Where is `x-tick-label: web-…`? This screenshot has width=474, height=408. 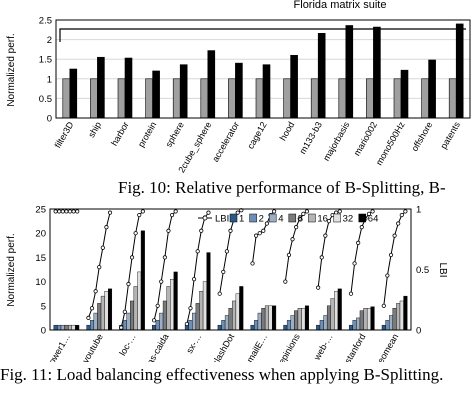
x-tick-label: web-… is located at coordinates (322, 347).